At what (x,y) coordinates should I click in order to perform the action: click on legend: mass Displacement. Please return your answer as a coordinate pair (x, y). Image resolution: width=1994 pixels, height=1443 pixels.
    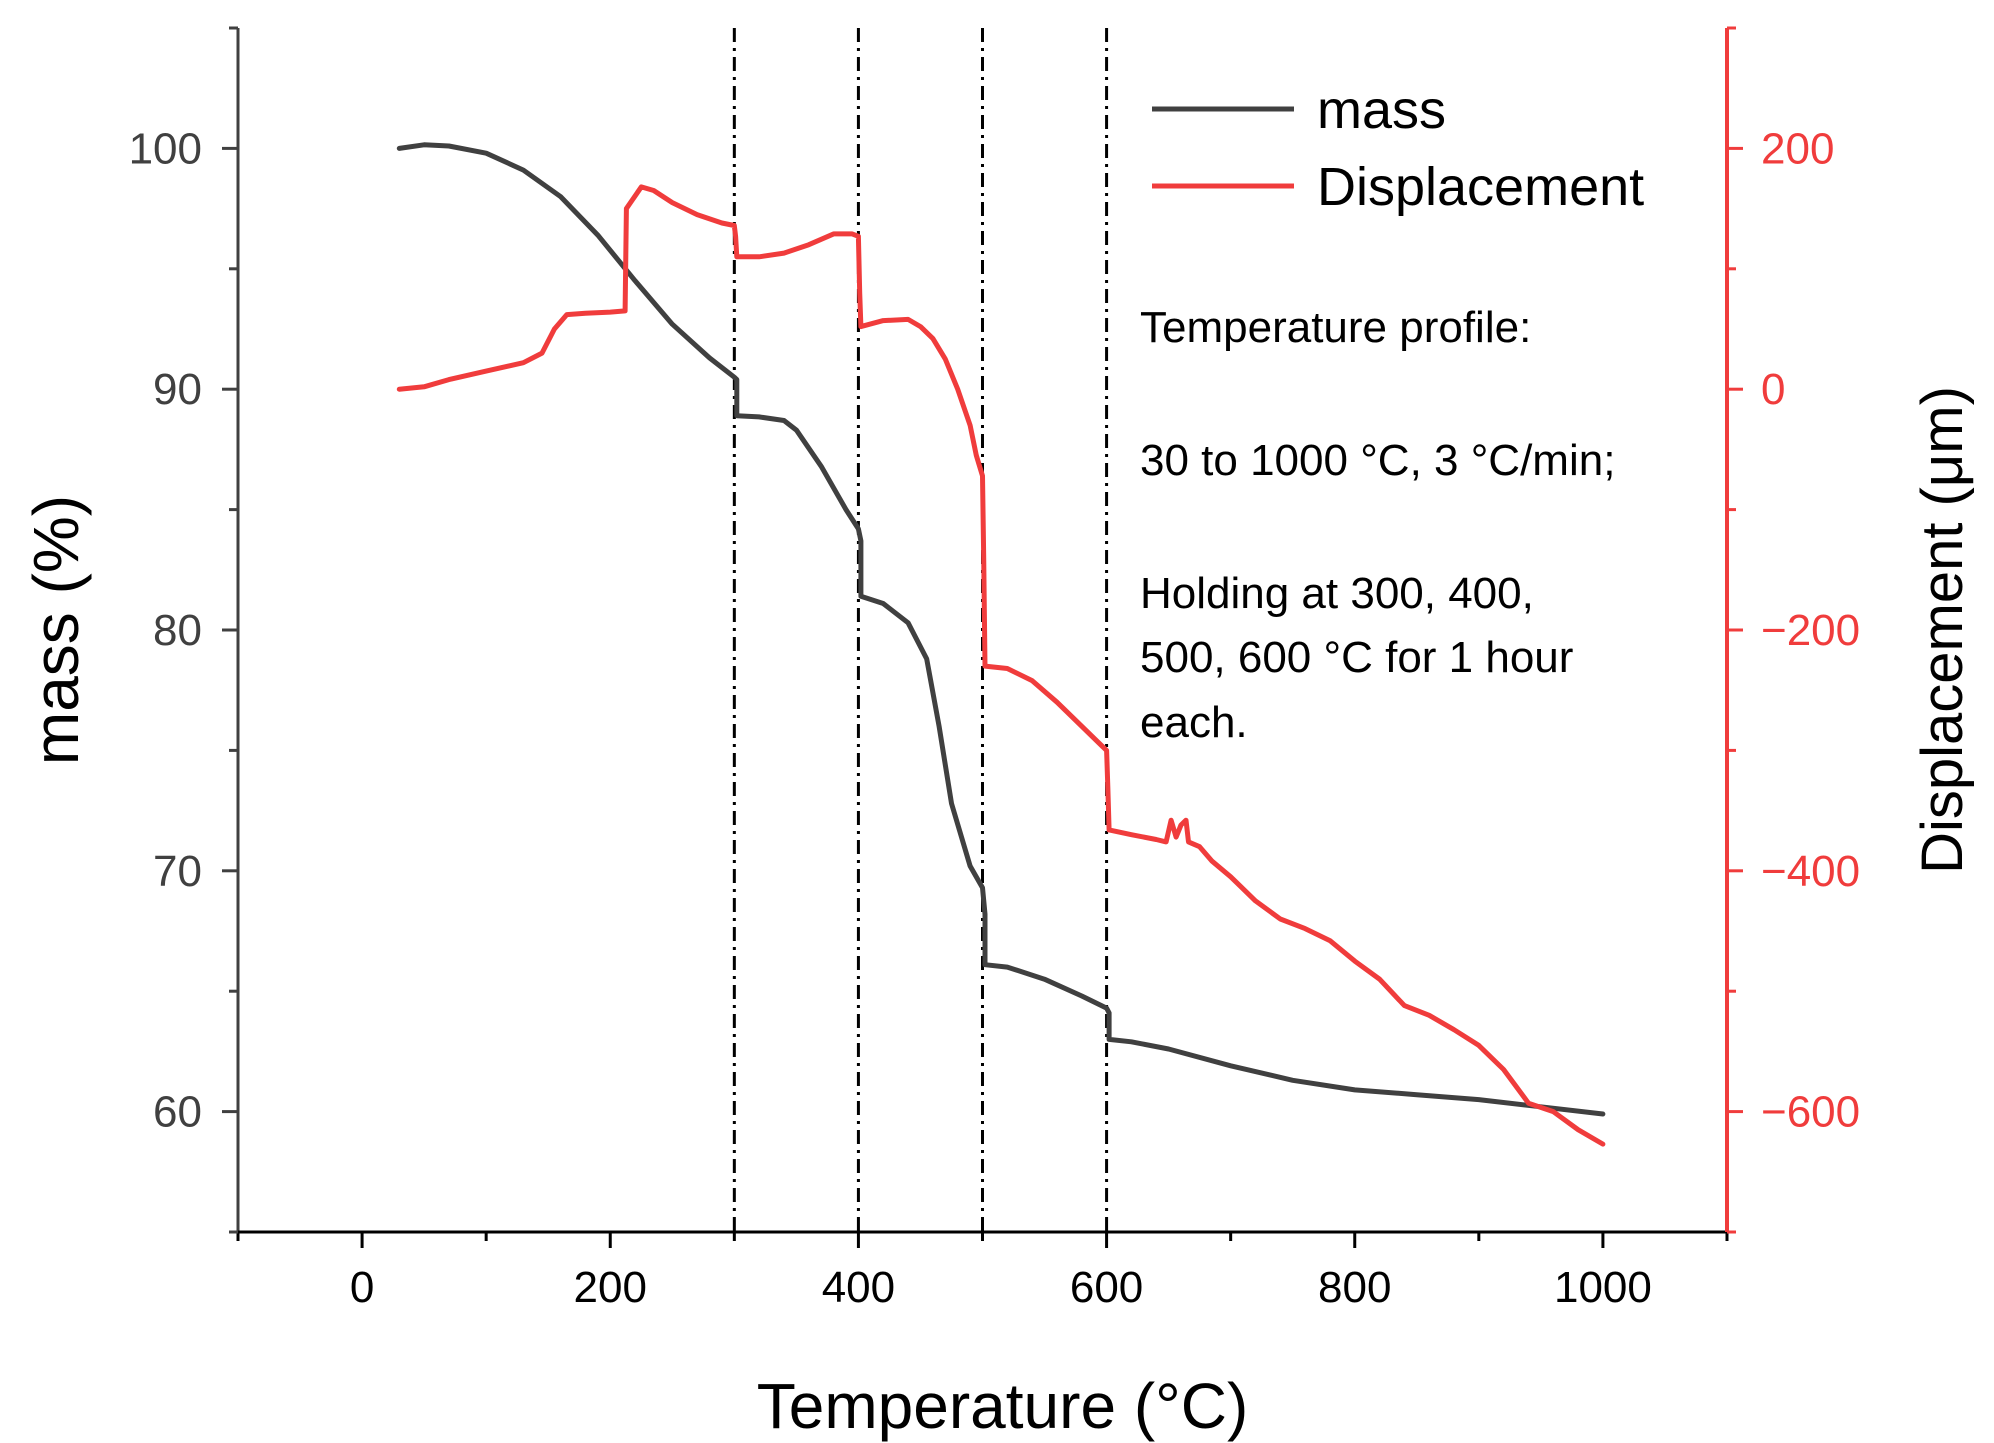
    Looking at the image, I should click on (1398, 148).